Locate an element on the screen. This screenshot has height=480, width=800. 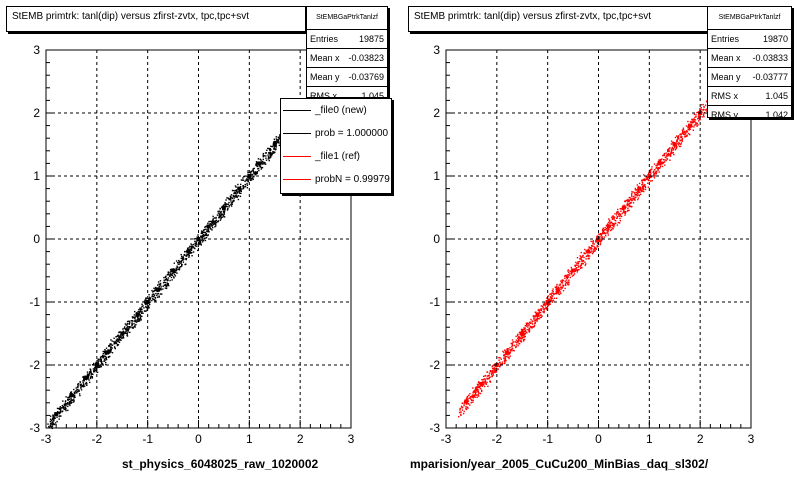
stats-label: Mean x is located at coordinates (726, 58).